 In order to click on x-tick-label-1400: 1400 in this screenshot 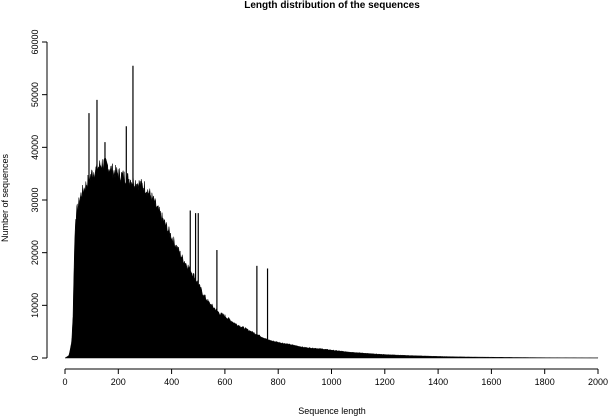, I will do `click(438, 382)`.